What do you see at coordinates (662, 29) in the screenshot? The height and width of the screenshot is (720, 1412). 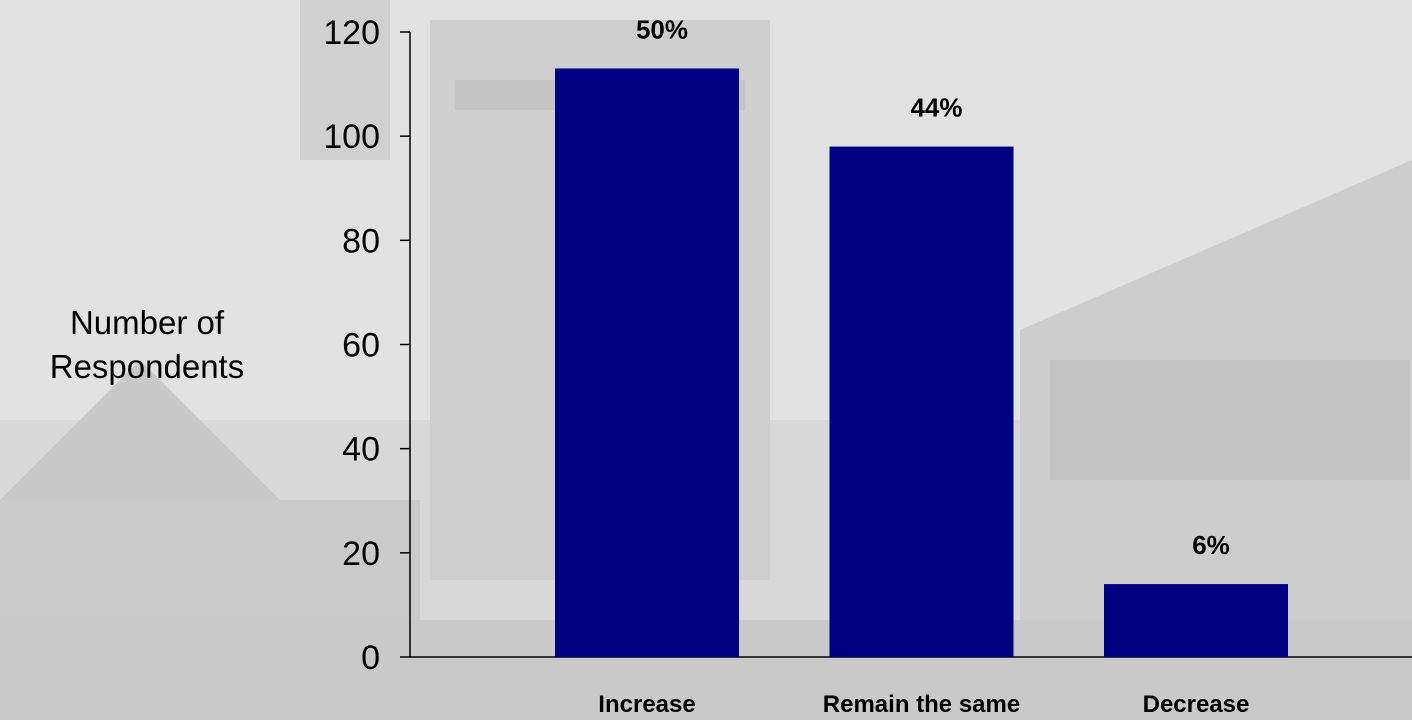 I see `data-label: 50%` at bounding box center [662, 29].